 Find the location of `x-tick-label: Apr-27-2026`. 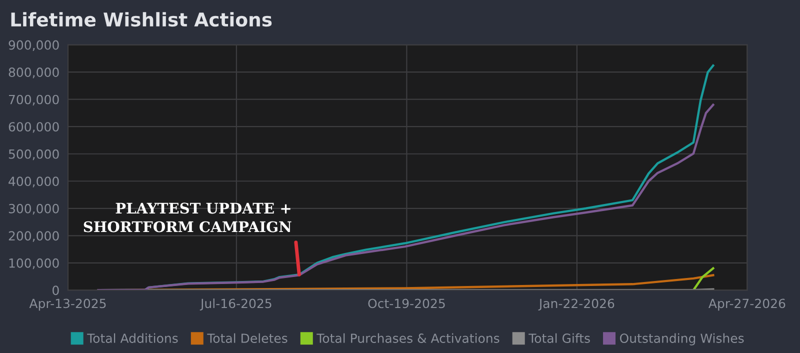

x-tick-label: Apr-27-2026 is located at coordinates (747, 304).